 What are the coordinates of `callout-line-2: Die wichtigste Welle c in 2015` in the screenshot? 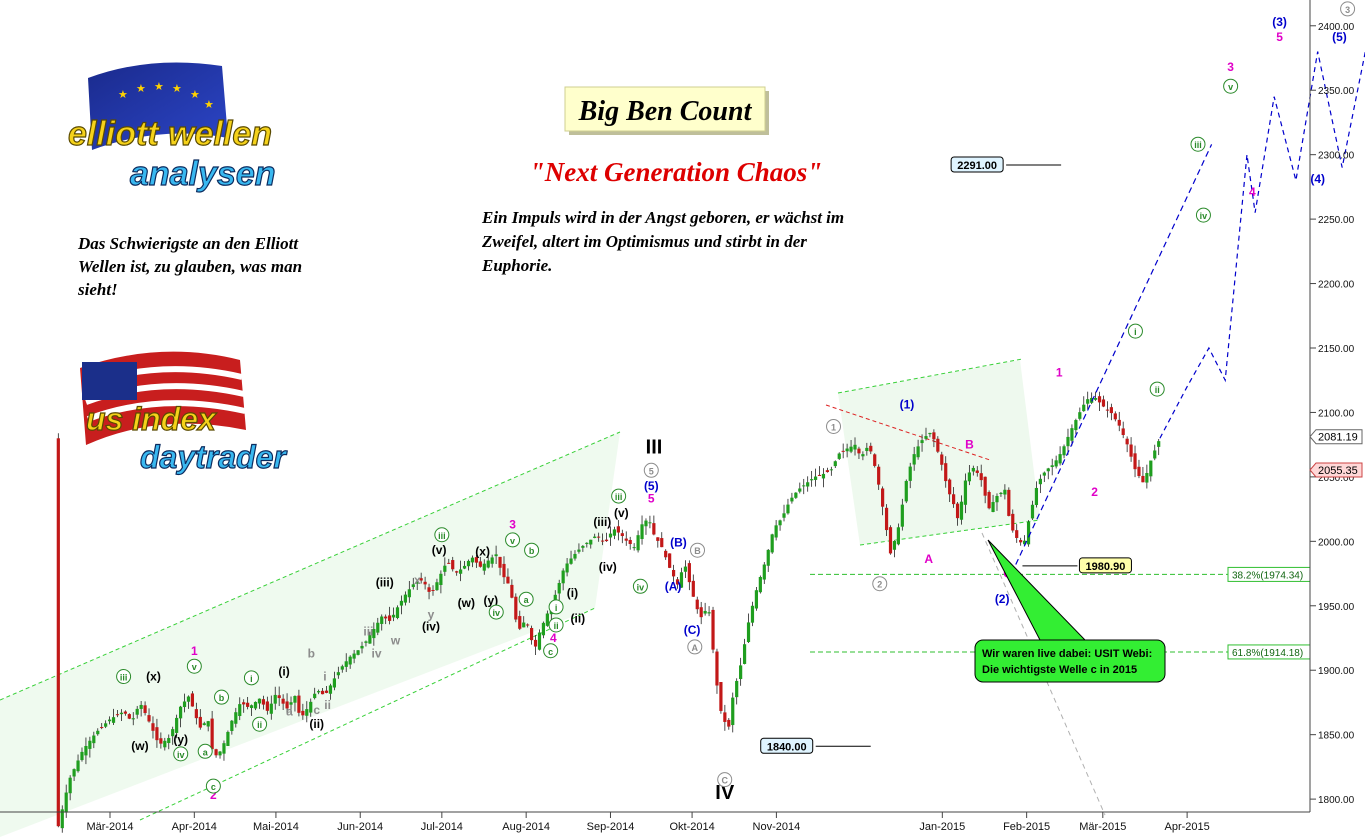 It's located at (1059, 670).